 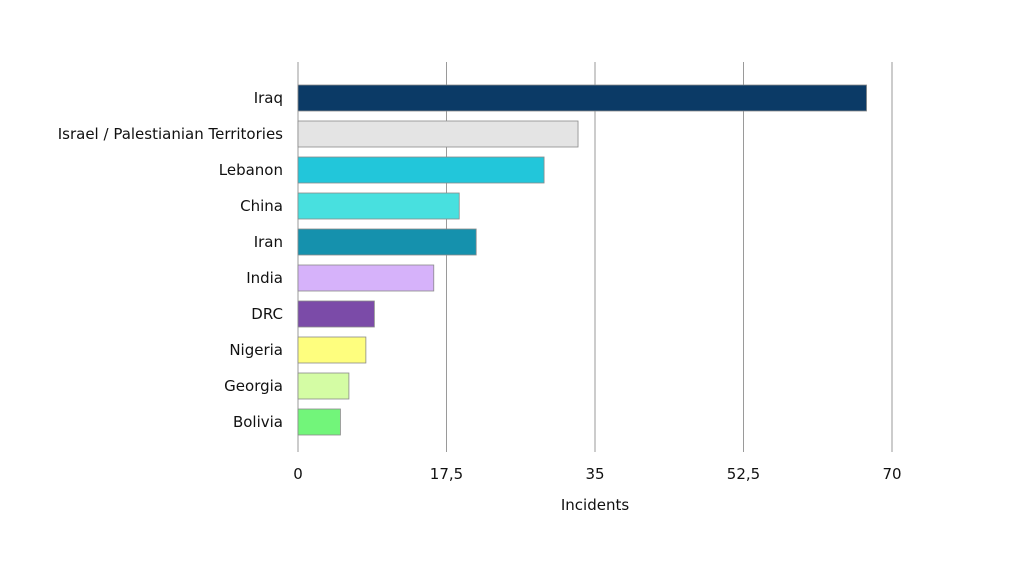 I want to click on x-tick-label: 35, so click(x=594, y=474).